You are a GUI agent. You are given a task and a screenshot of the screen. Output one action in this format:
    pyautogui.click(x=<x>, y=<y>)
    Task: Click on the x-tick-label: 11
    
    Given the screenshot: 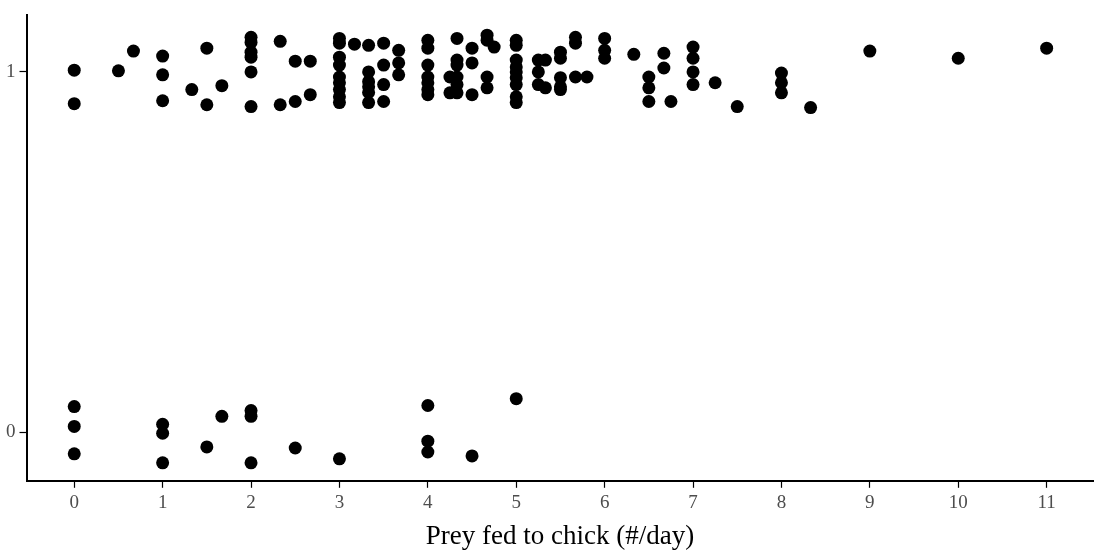 What is the action you would take?
    pyautogui.click(x=1046, y=502)
    